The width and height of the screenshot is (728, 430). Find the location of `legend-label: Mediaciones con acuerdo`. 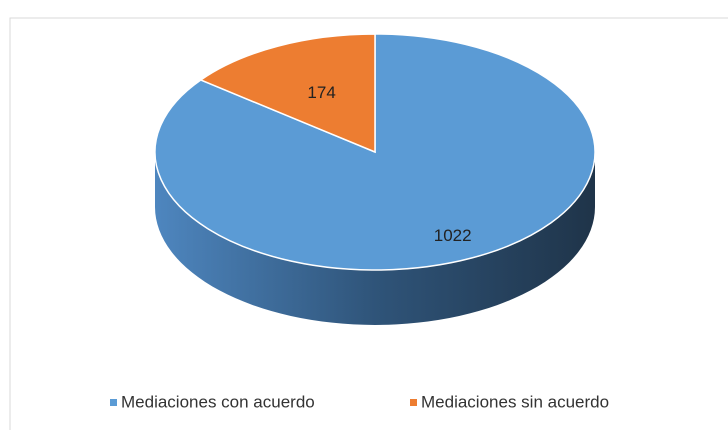

legend-label: Mediaciones con acuerdo is located at coordinates (218, 401).